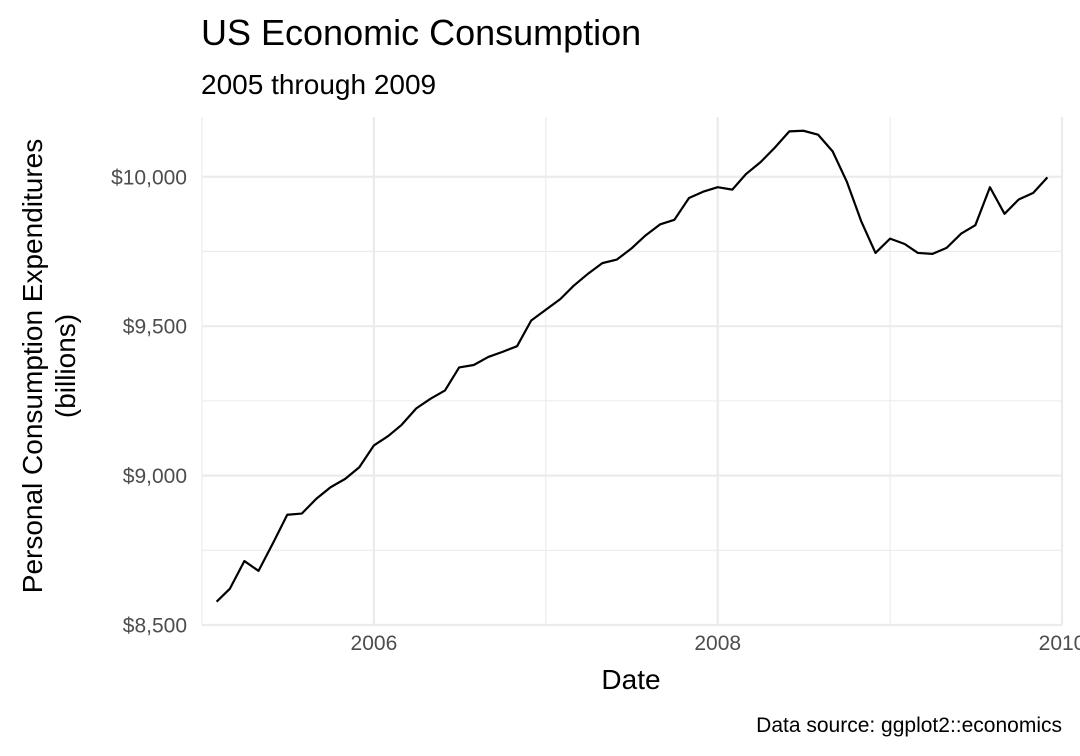  Describe the element at coordinates (318, 84) in the screenshot. I see `chart-subtitle: 2005 through 2009` at that location.